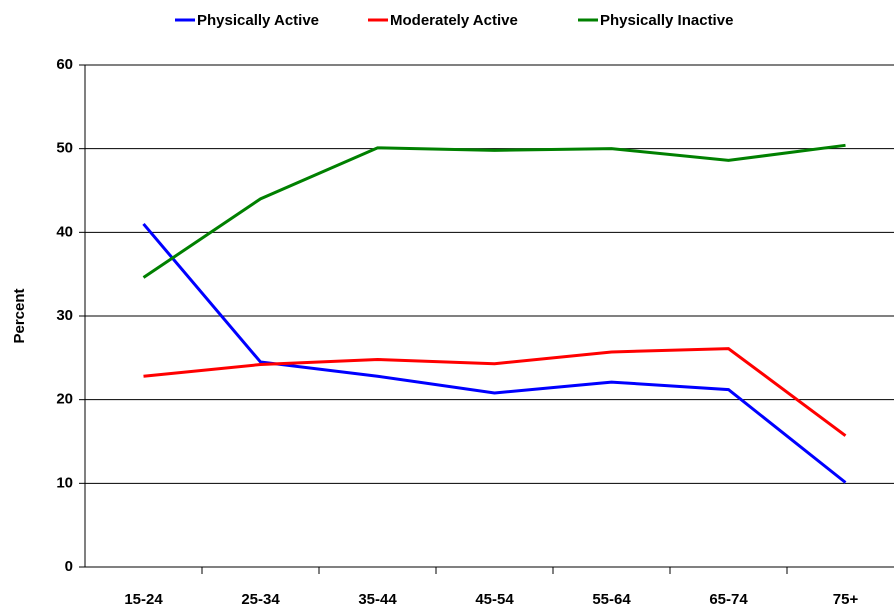  I want to click on y-tick-label: 50, so click(64, 148).